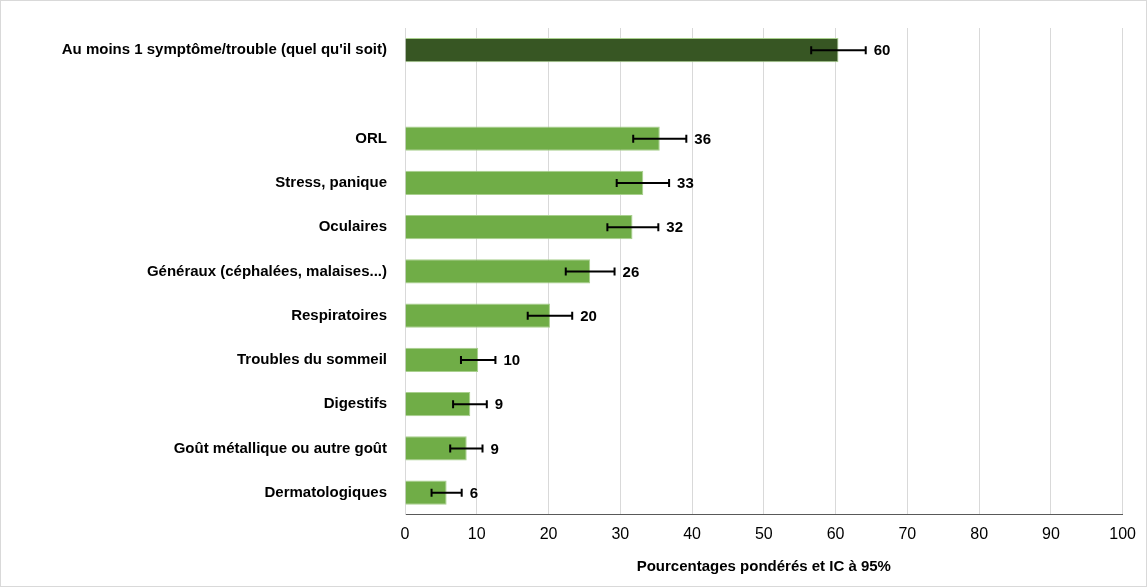 The height and width of the screenshot is (587, 1147). Describe the element at coordinates (339, 314) in the screenshot. I see `y-tick-label: Respiratoires` at that location.